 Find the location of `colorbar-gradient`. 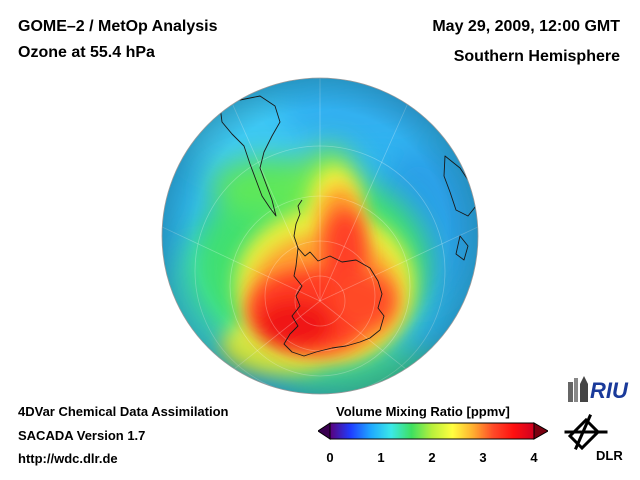

colorbar-gradient is located at coordinates (432, 431).